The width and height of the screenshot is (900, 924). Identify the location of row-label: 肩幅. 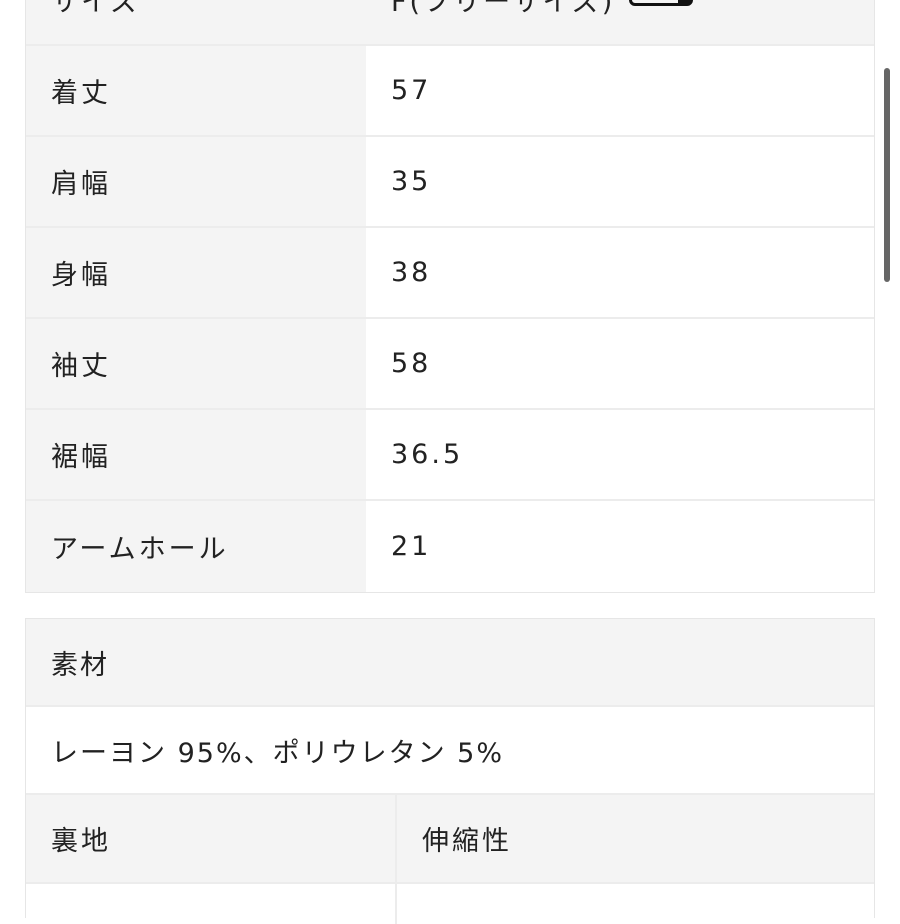
(196, 181).